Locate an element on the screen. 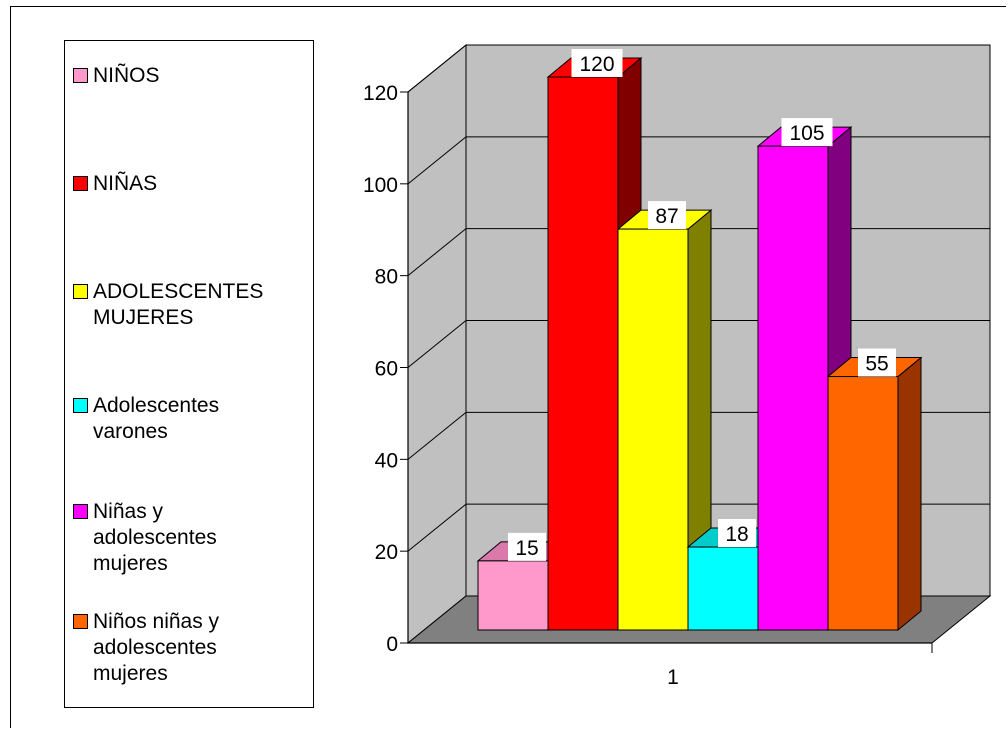  legend-swatch-adolescentes-varones is located at coordinates (80, 405).